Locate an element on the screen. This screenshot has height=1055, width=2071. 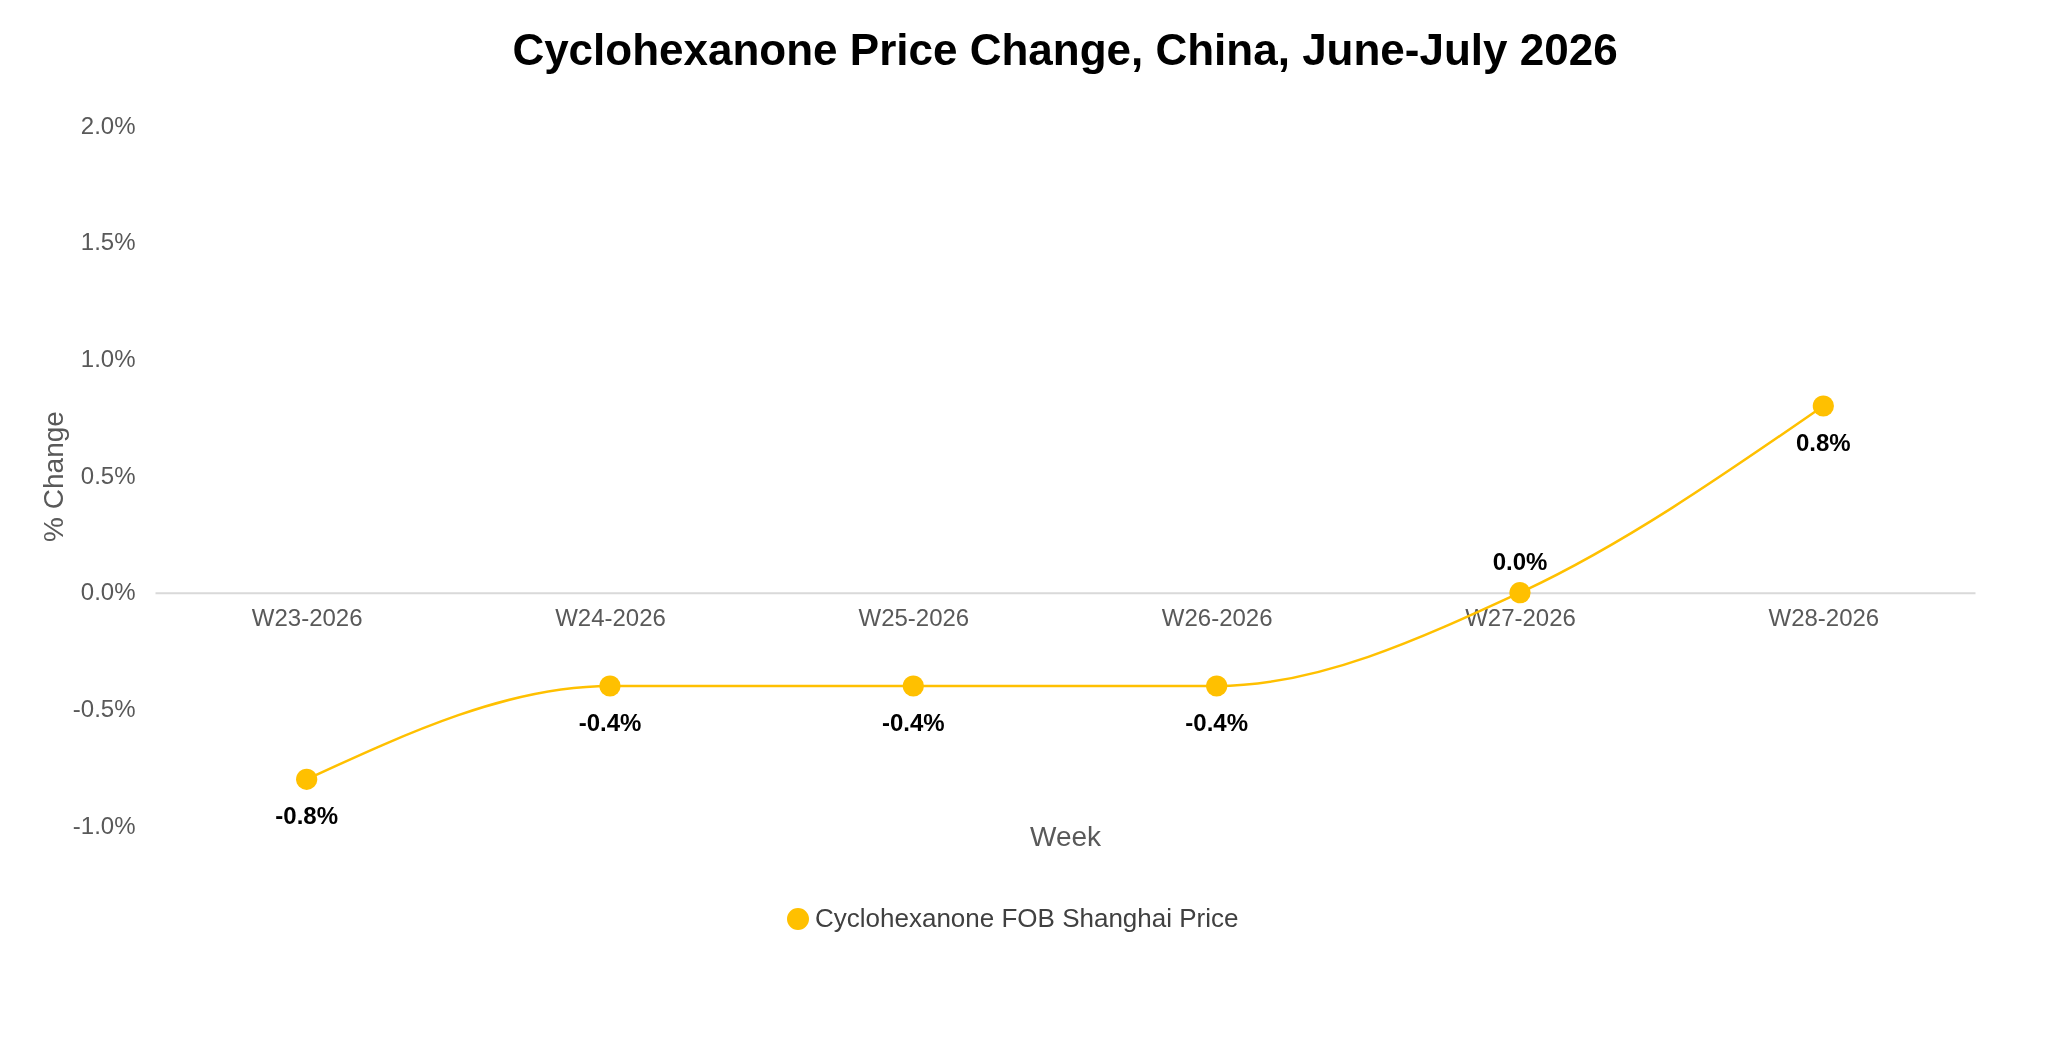
x-tick-label: W25-2026 is located at coordinates (914, 618).